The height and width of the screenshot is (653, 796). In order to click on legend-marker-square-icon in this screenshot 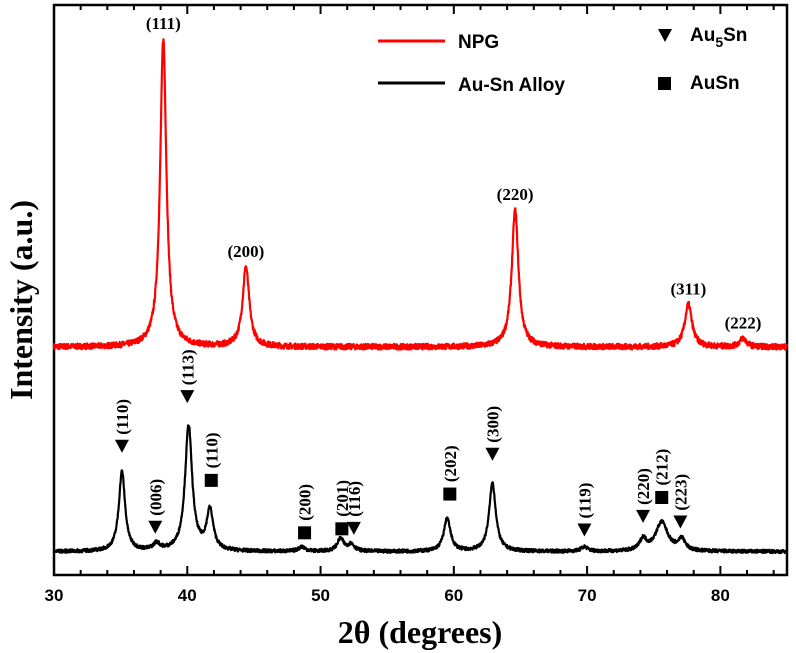, I will do `click(664, 83)`.